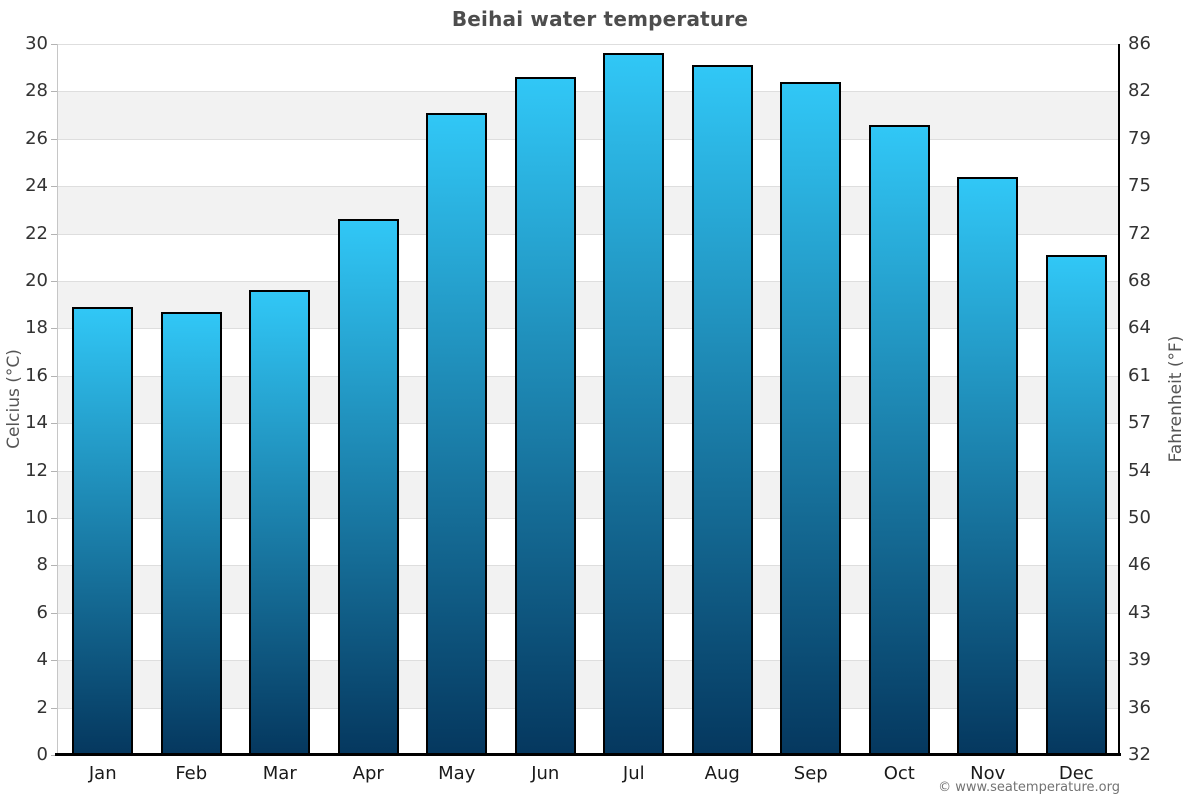  Describe the element at coordinates (899, 773) in the screenshot. I see `x-axis-label-oct: Oct` at that location.